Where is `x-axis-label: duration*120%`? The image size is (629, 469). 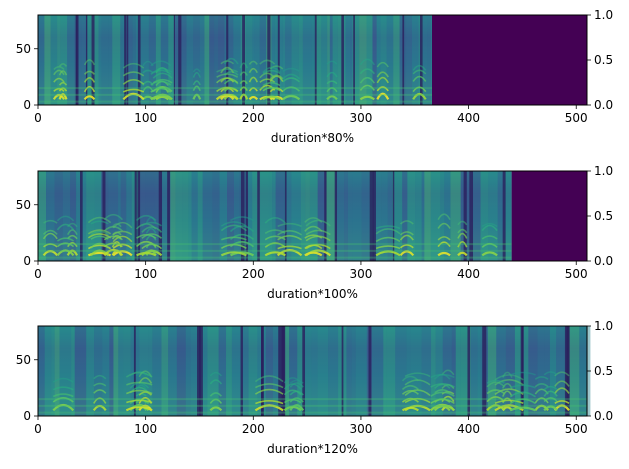
x-axis-label: duration*120% is located at coordinates (312, 449).